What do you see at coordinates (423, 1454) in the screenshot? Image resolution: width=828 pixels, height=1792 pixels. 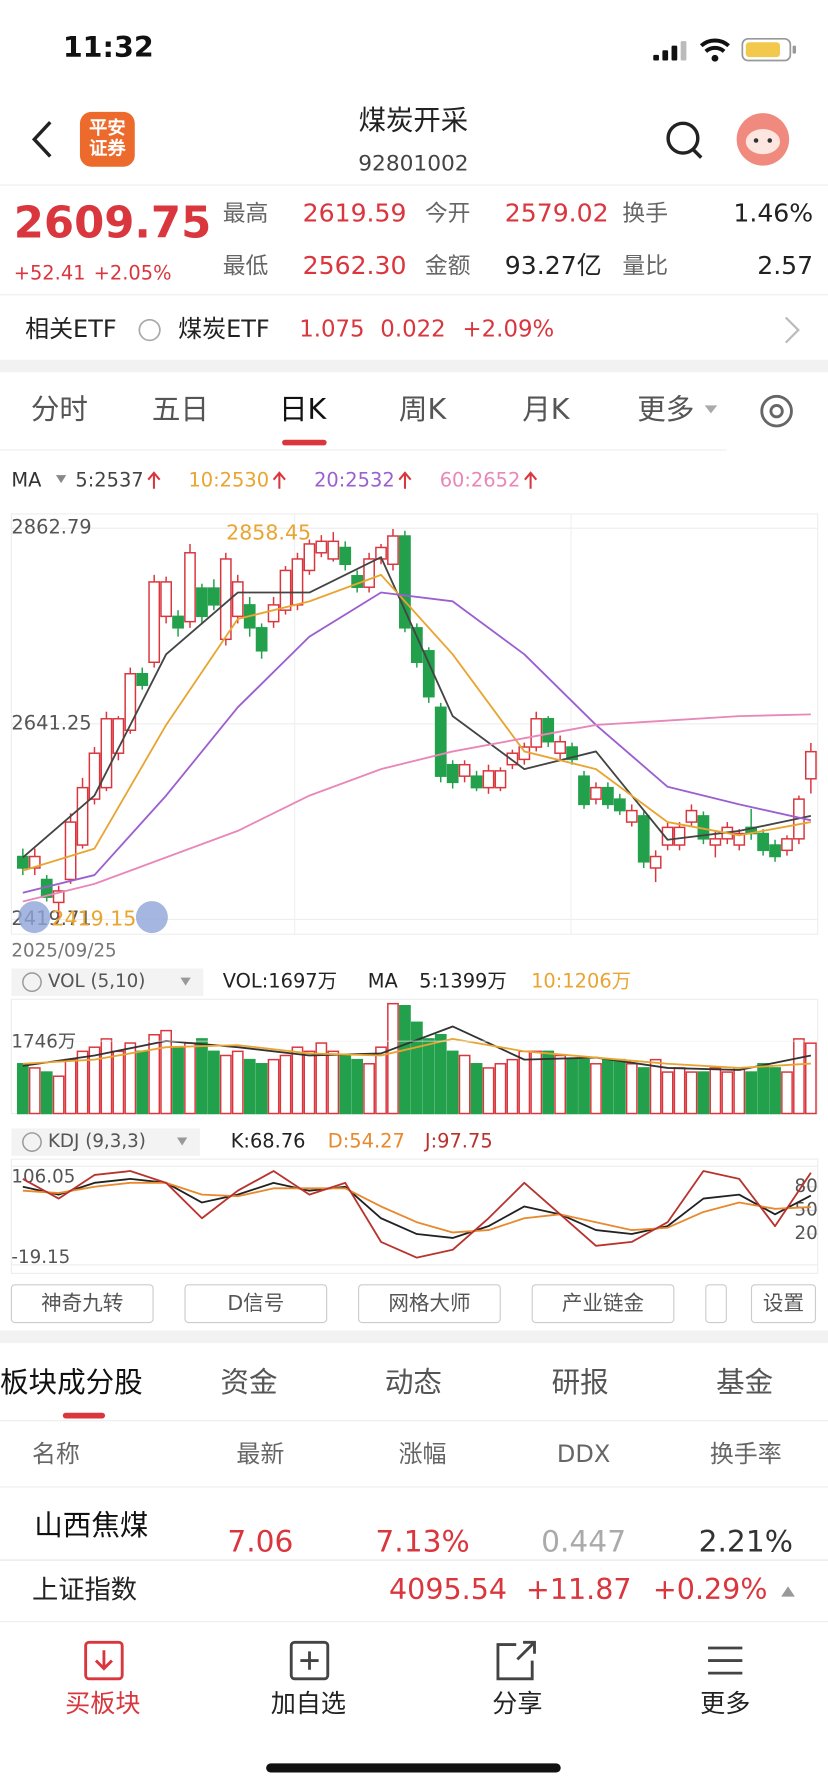 I see `col-header: 涨幅` at bounding box center [423, 1454].